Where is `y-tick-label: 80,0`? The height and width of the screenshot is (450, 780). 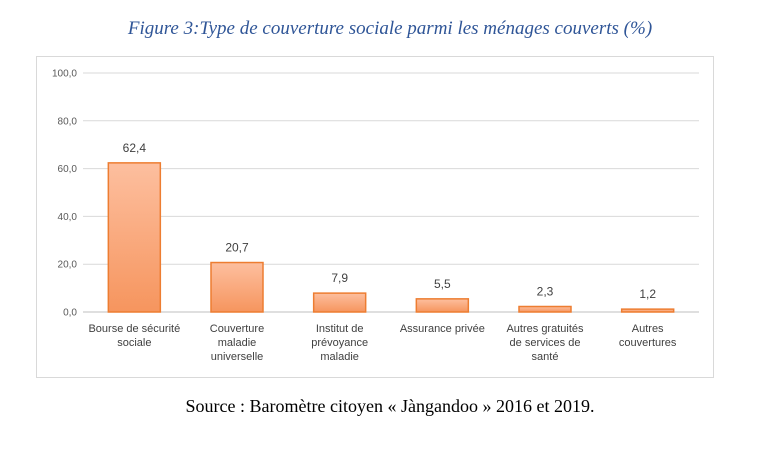 y-tick-label: 80,0 is located at coordinates (68, 121).